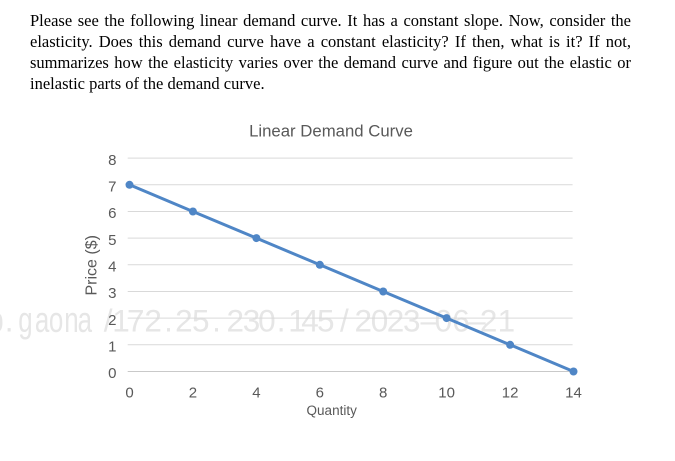 This screenshot has height=461, width=675. What do you see at coordinates (331, 130) in the screenshot?
I see `svg-text: Linear Demand Curve` at bounding box center [331, 130].